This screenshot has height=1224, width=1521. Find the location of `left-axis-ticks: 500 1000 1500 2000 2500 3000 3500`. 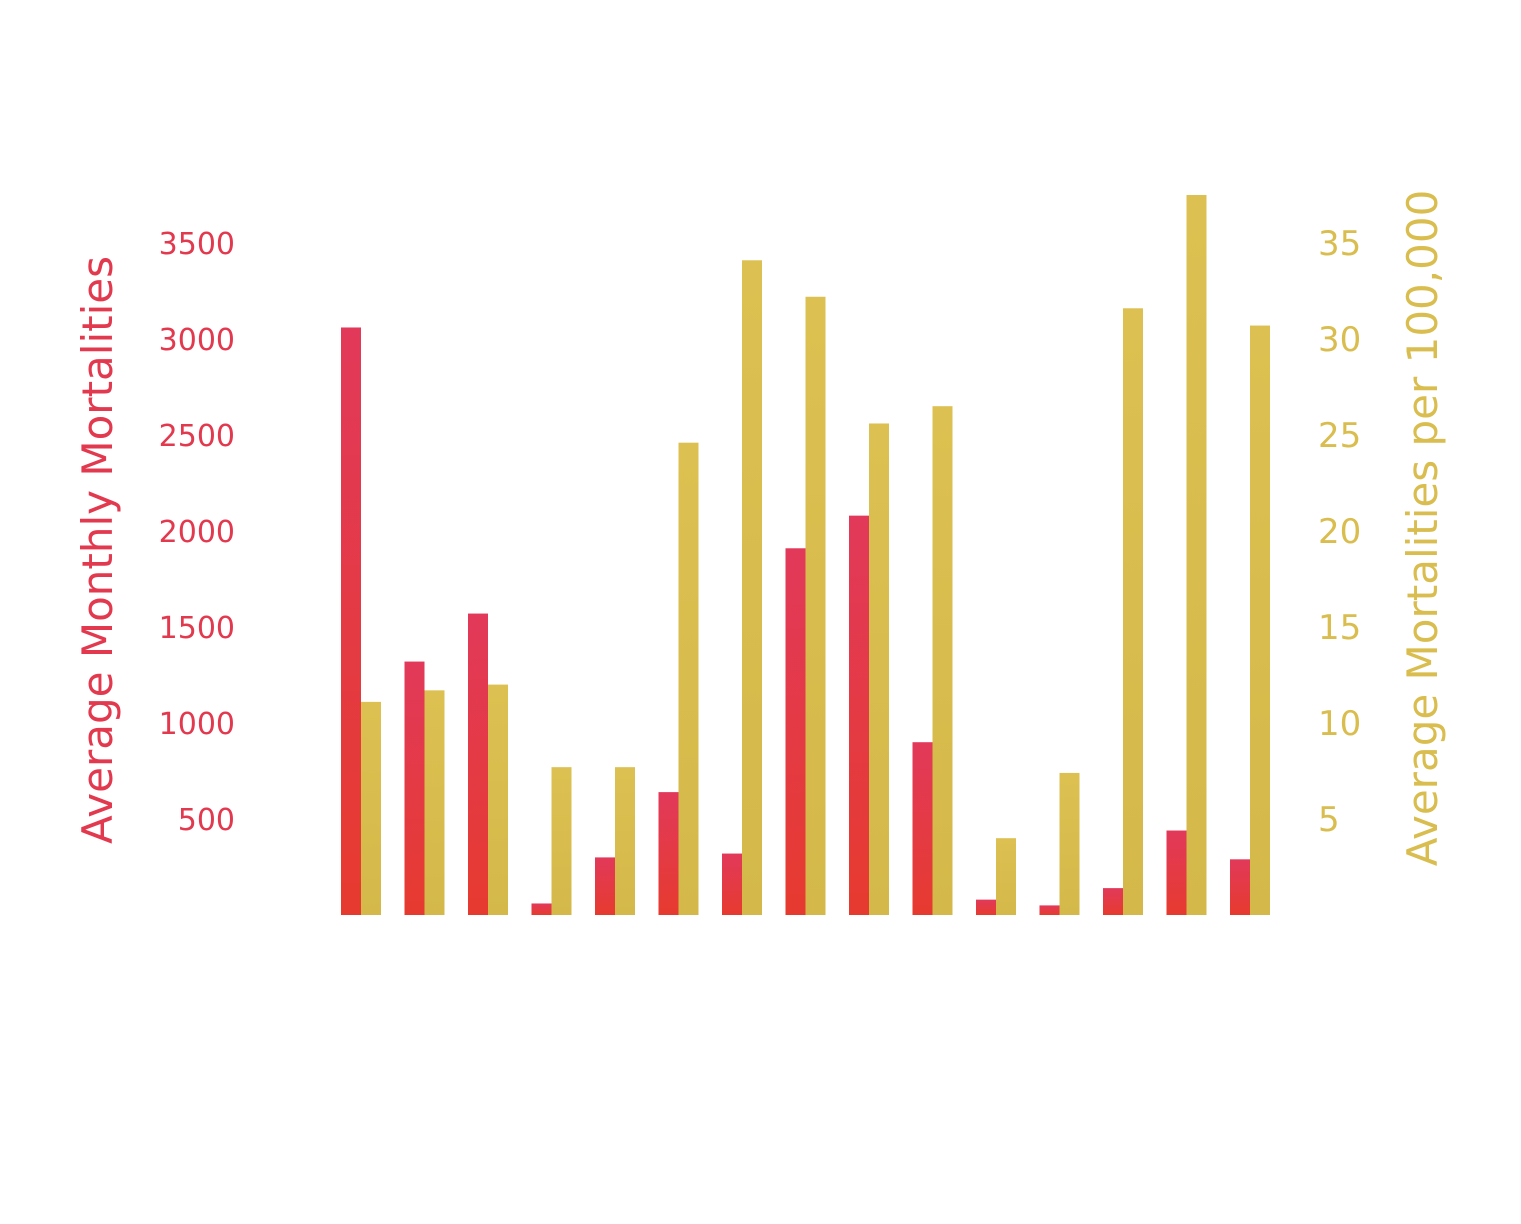

left-axis-ticks: 500 1000 1500 2000 2500 3000 3500 is located at coordinates (197, 532).